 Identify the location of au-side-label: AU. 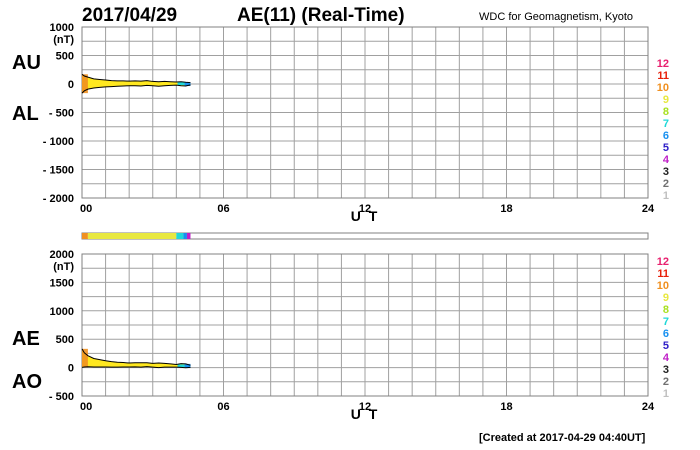
(26, 63).